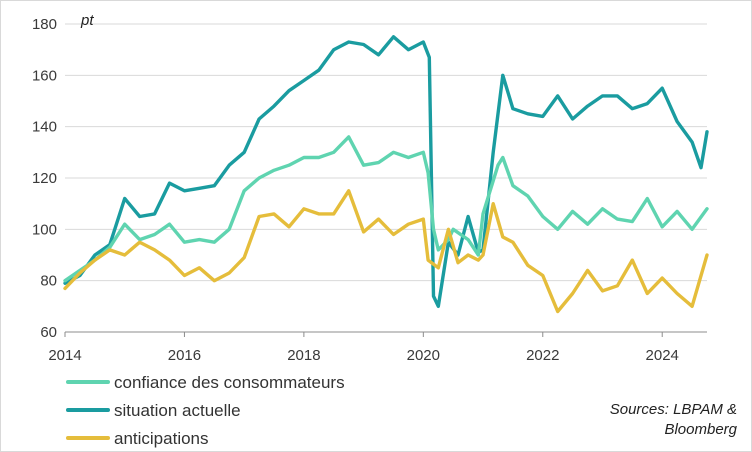  What do you see at coordinates (542, 355) in the screenshot?
I see `x-tick-label-2022: 2022` at bounding box center [542, 355].